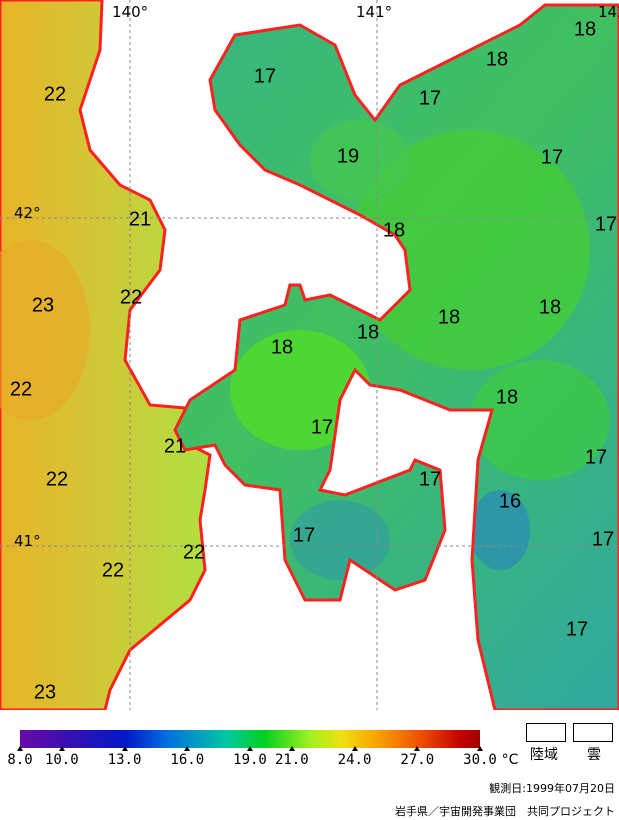  Describe the element at coordinates (546, 732) in the screenshot. I see `land-swatch` at that location.